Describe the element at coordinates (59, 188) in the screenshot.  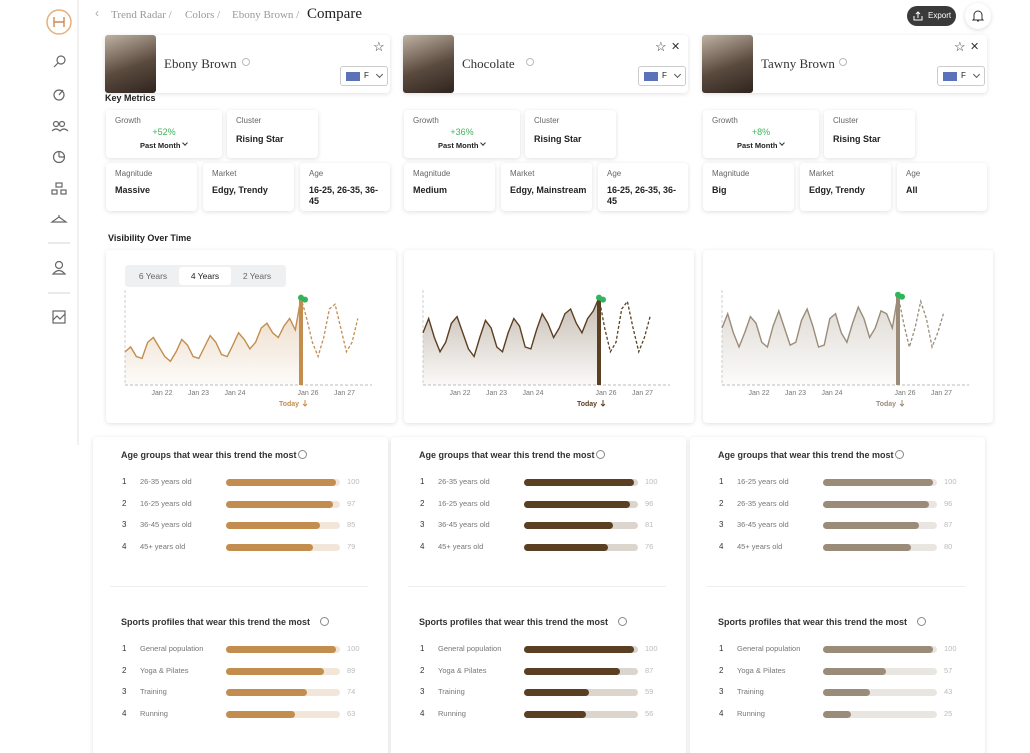
I see `nav-hierarchy` at that location.